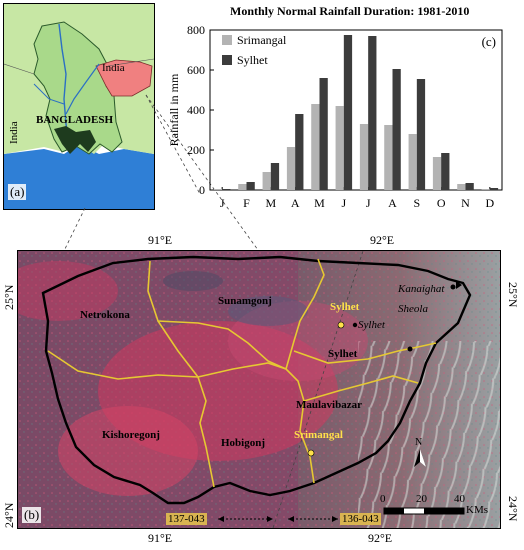 This screenshot has width=524, height=550. Describe the element at coordinates (318, 389) in the screenshot. I see `scene-boundary-line` at that location.